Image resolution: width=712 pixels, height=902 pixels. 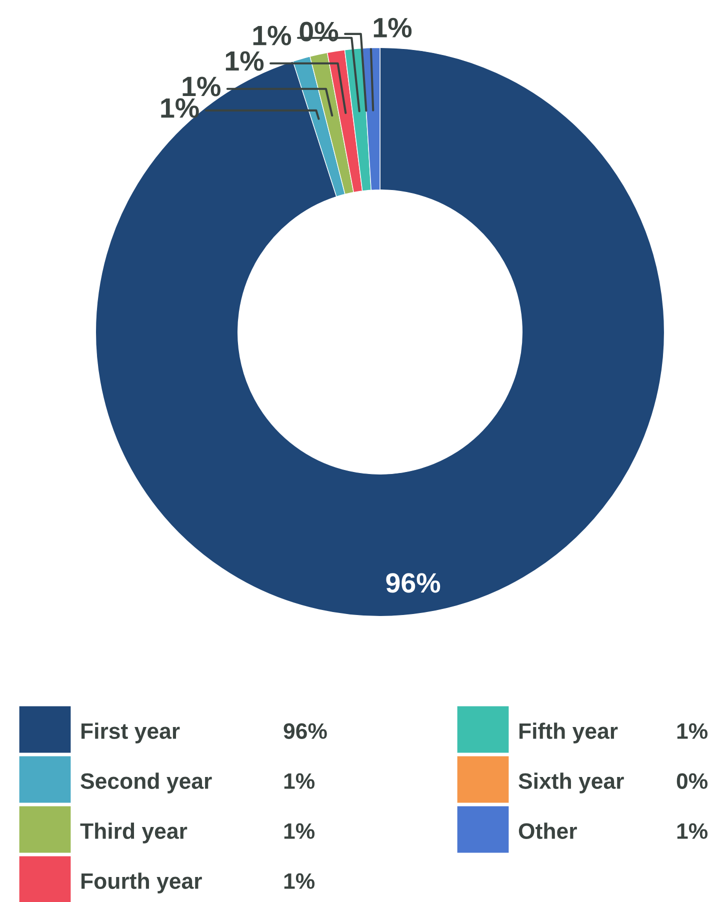 I want to click on text: 96%, so click(x=305, y=731).